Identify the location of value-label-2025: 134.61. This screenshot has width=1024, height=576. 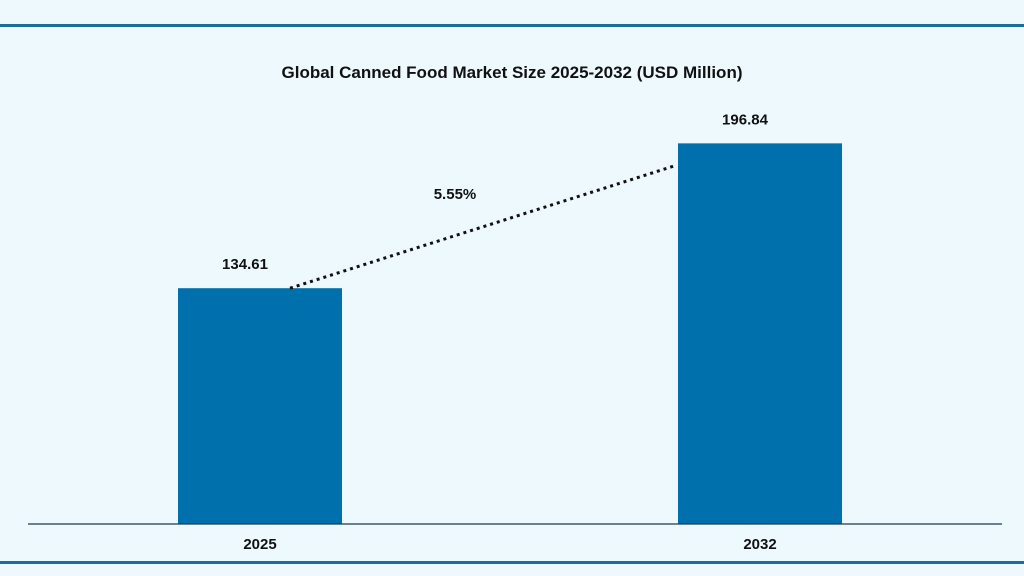
(245, 264).